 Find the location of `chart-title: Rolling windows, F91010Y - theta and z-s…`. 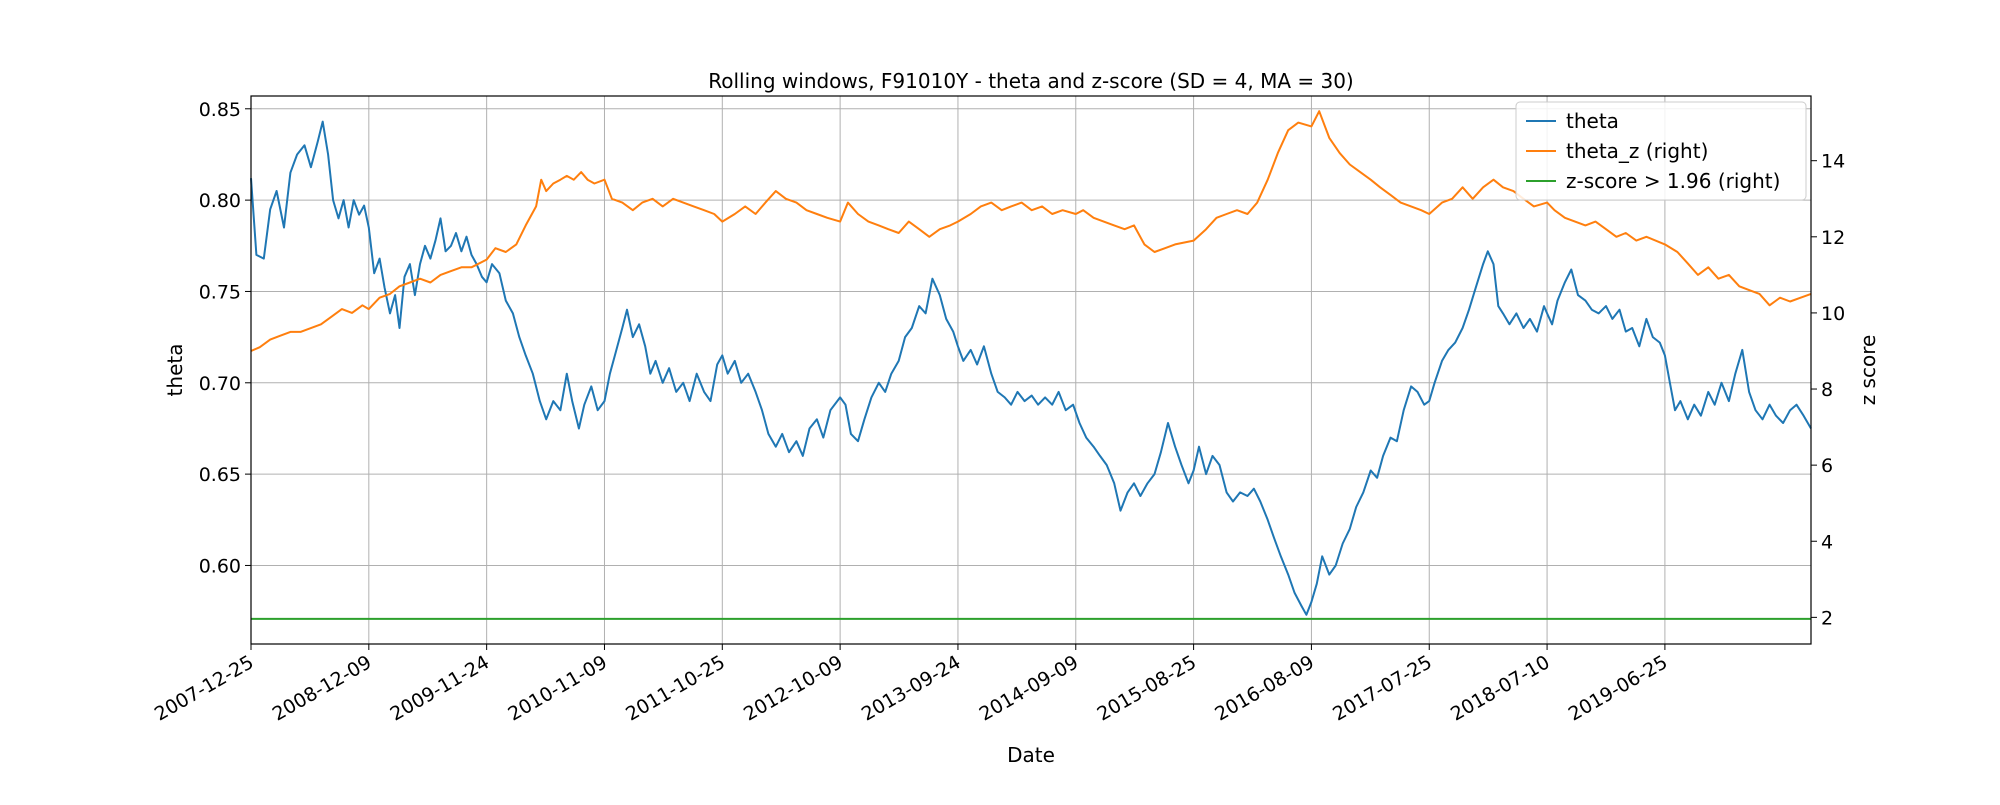

chart-title: Rolling windows, F91010Y - theta and z-s… is located at coordinates (1030, 81).